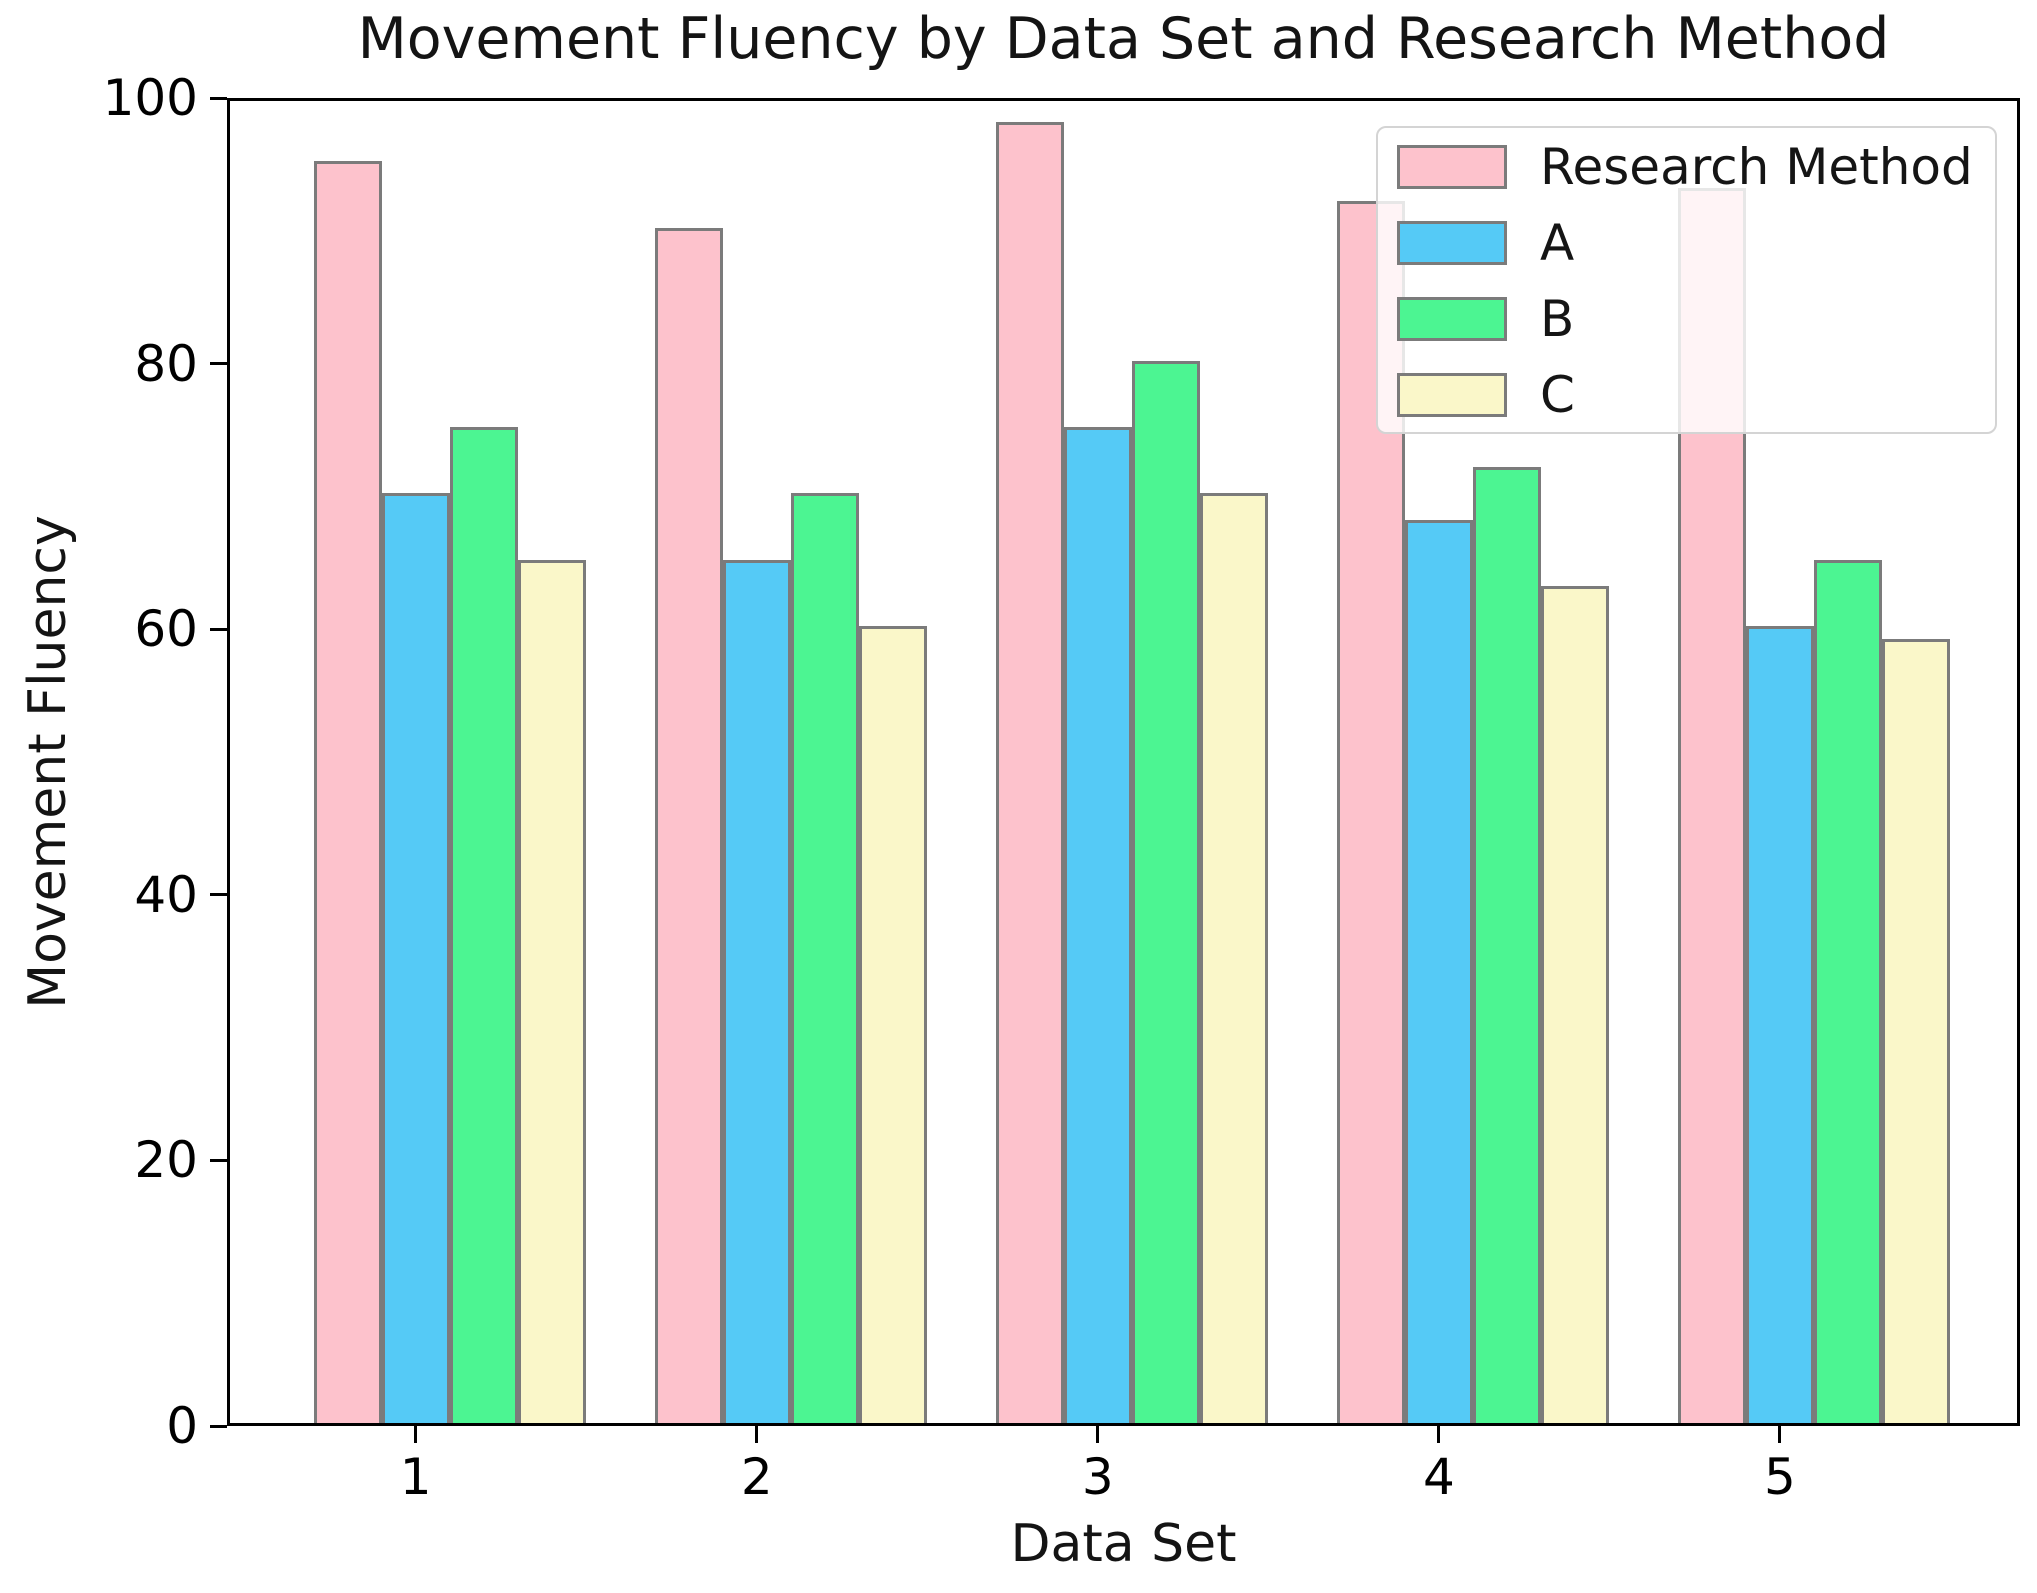 This screenshot has width=2037, height=1593. Describe the element at coordinates (756, 1477) in the screenshot. I see `x-tick-label-2: 2` at that location.